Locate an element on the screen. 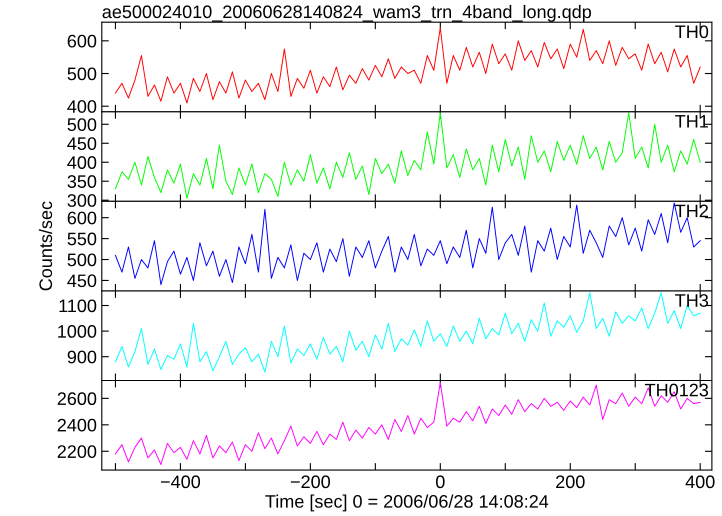 This screenshot has width=722, height=516. y-tick-label: 2200 is located at coordinates (77, 451).